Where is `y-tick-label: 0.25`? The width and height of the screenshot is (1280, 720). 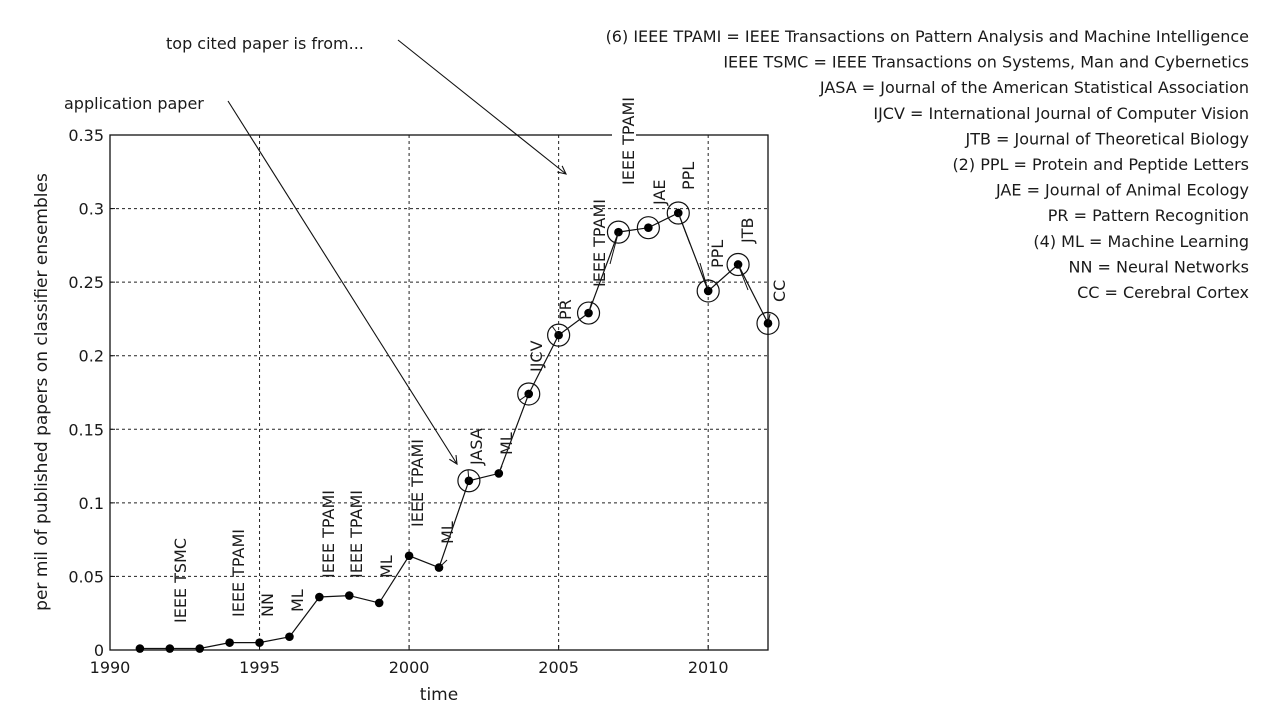 y-tick-label: 0.25 is located at coordinates (86, 282).